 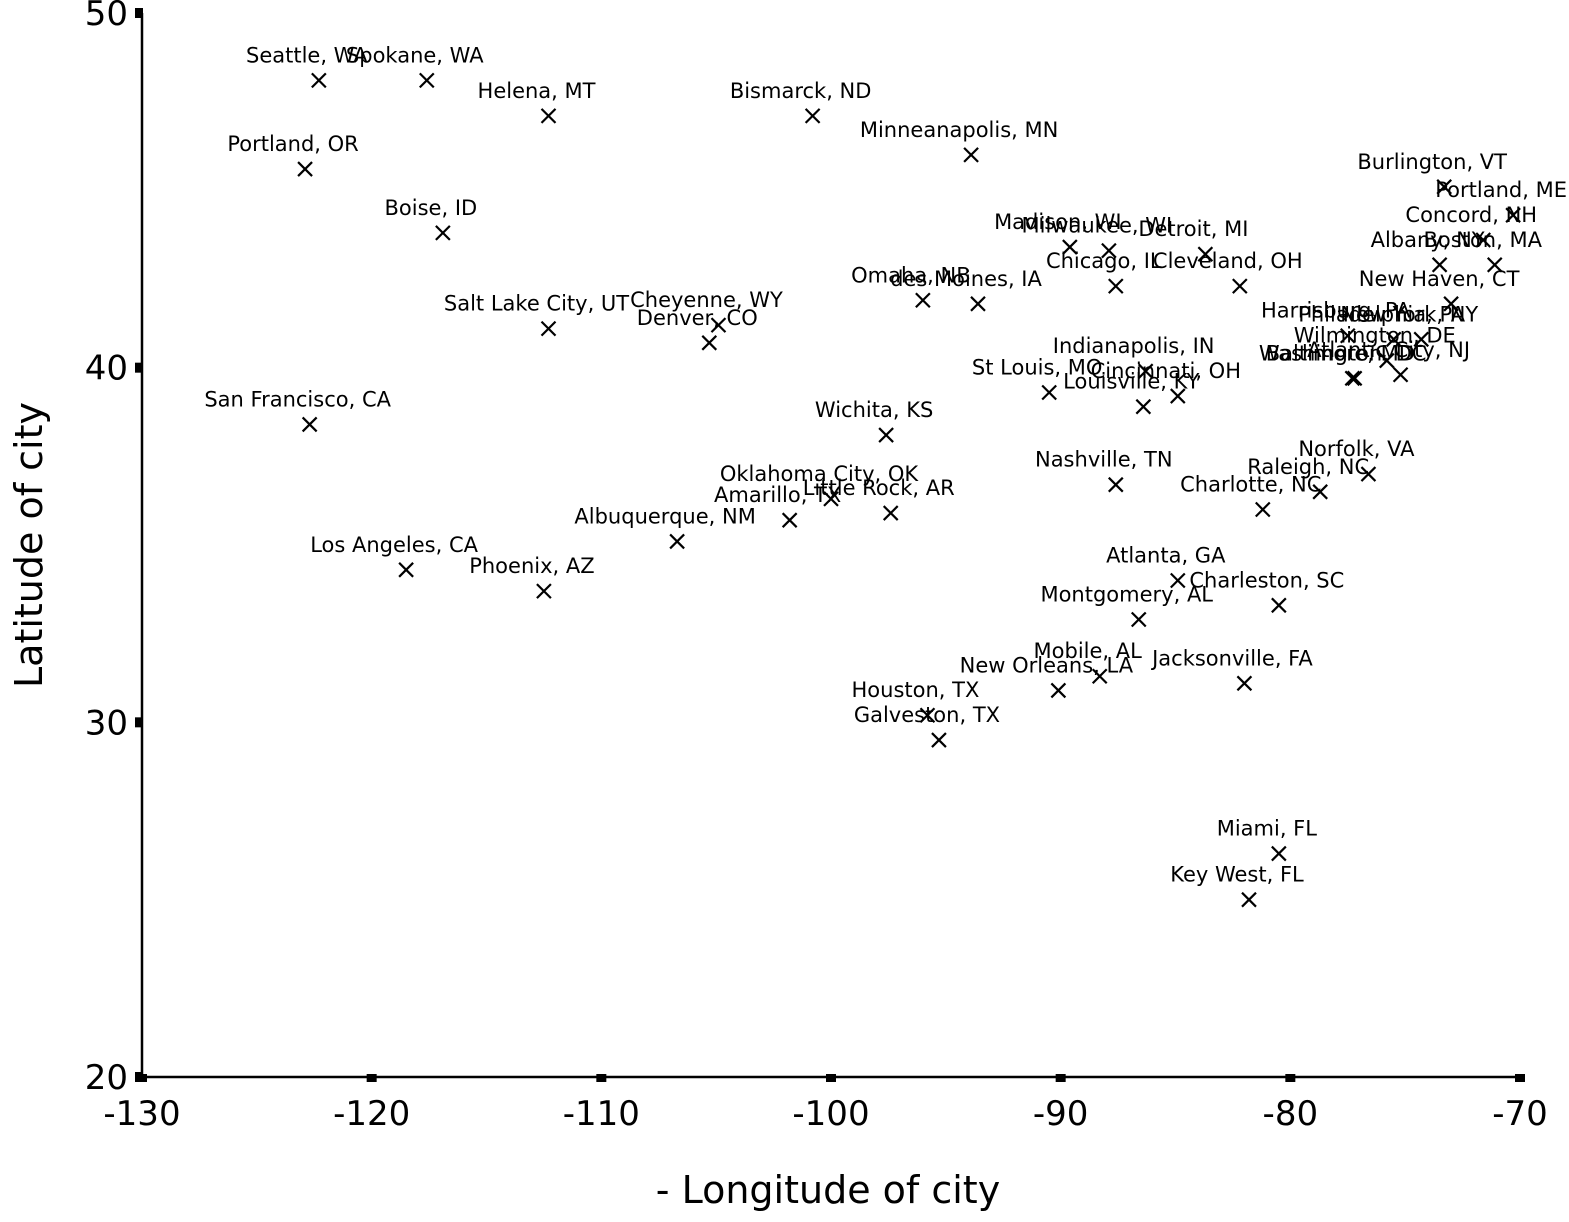 What do you see at coordinates (1088, 651) in the screenshot?
I see `point-label: Mobile, AL` at bounding box center [1088, 651].